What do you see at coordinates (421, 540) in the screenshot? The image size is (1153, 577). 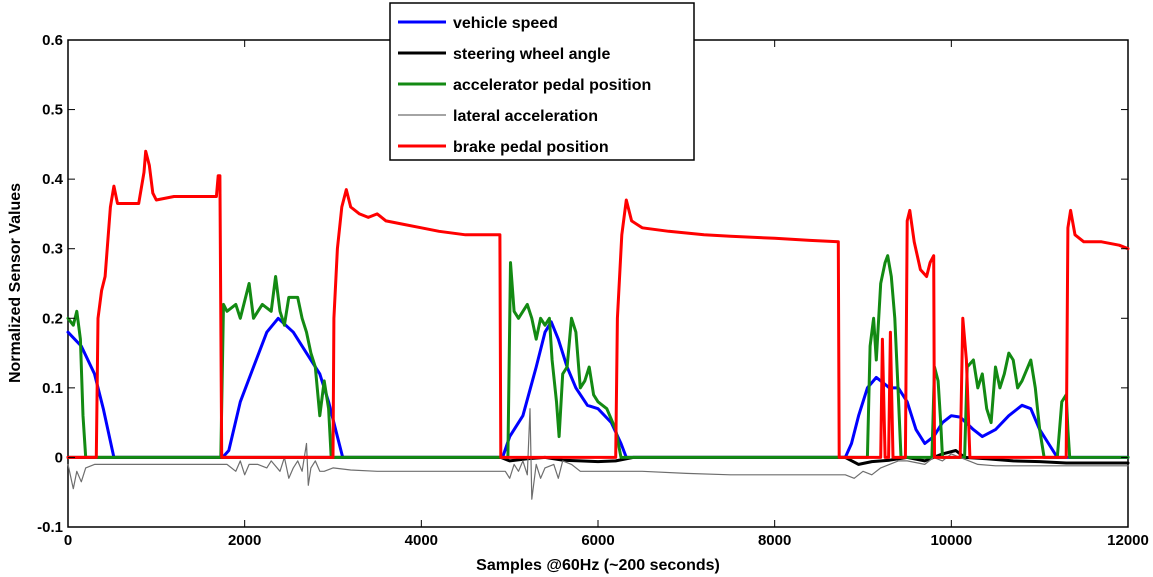 I see `x-tick-label: 4000` at bounding box center [421, 540].